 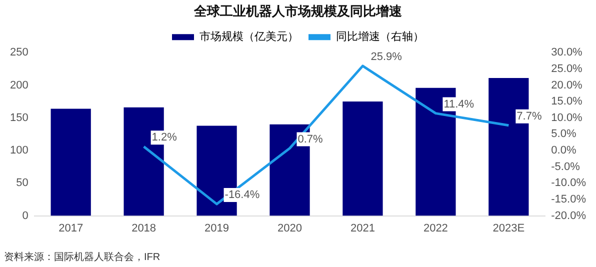 I want to click on x-tick-label: 2017, so click(x=71, y=228).